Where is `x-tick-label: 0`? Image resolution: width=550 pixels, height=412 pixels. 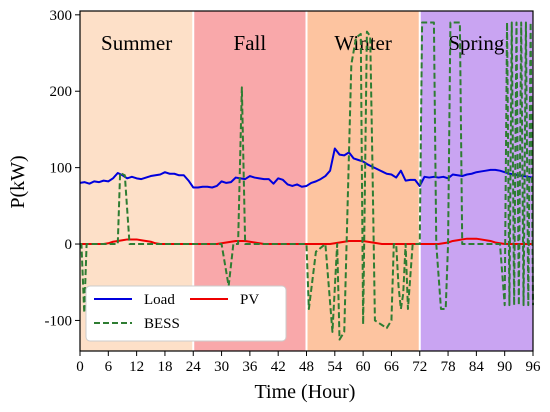 x-tick-label: 0 is located at coordinates (80, 367).